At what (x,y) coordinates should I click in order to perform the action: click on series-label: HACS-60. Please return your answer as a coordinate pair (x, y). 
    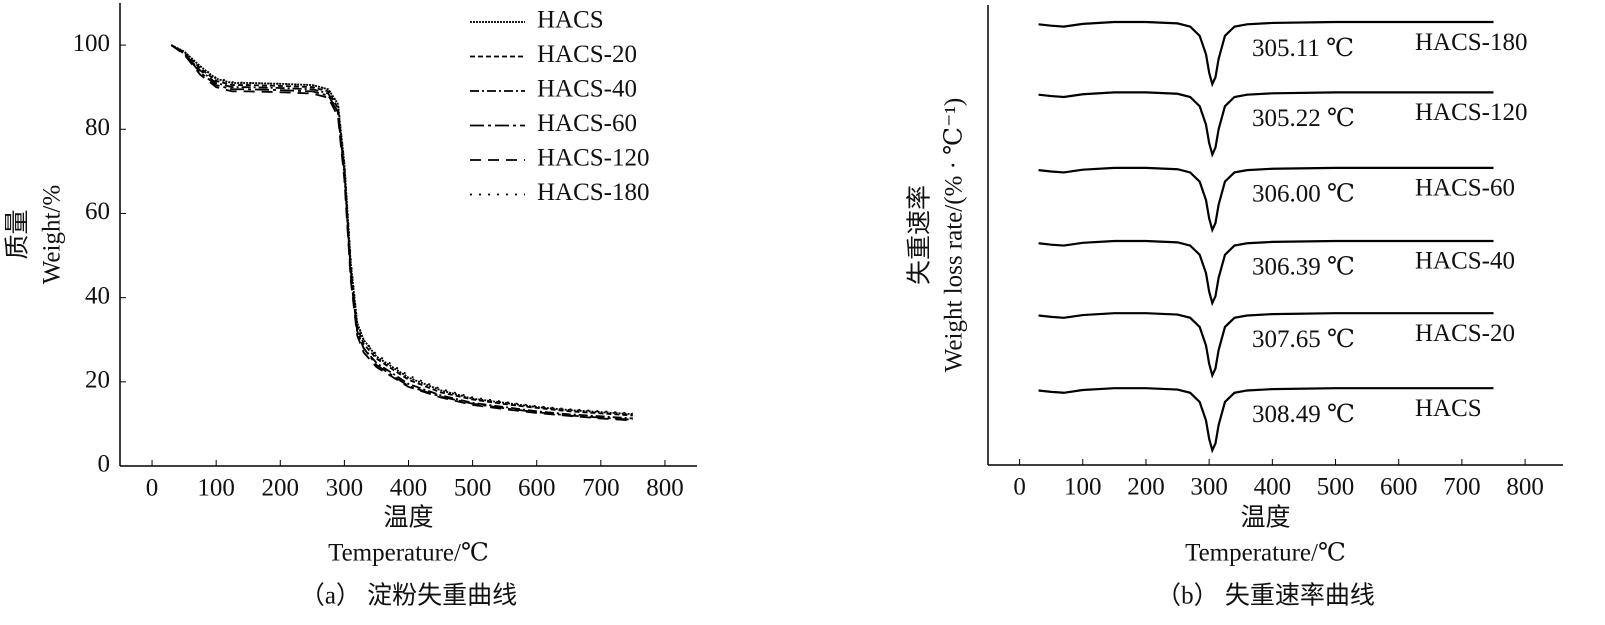
    Looking at the image, I should click on (1465, 188).